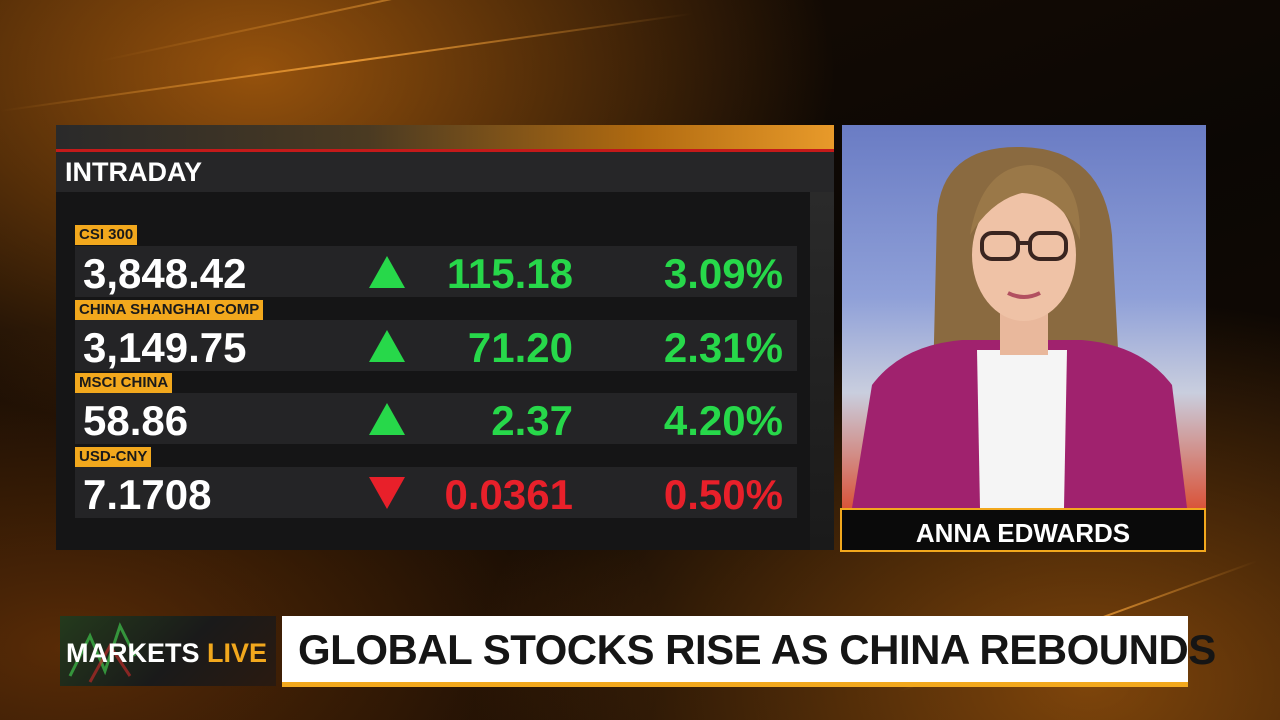 This screenshot has width=1280, height=720. What do you see at coordinates (133, 653) in the screenshot?
I see `show-title-part1: MARKETS` at bounding box center [133, 653].